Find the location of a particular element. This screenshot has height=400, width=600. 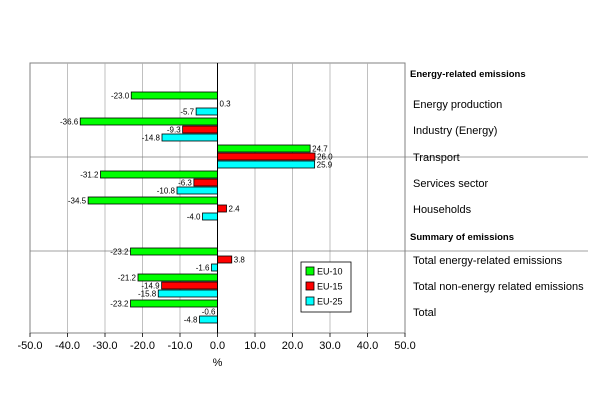

data-label: -14.8 is located at coordinates (151, 138).